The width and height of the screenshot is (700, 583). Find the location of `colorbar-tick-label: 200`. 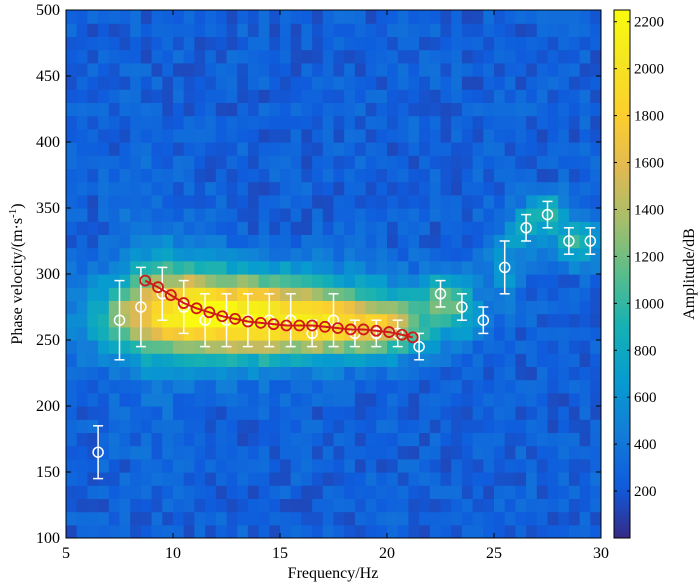

colorbar-tick-label: 200 is located at coordinates (645, 492).